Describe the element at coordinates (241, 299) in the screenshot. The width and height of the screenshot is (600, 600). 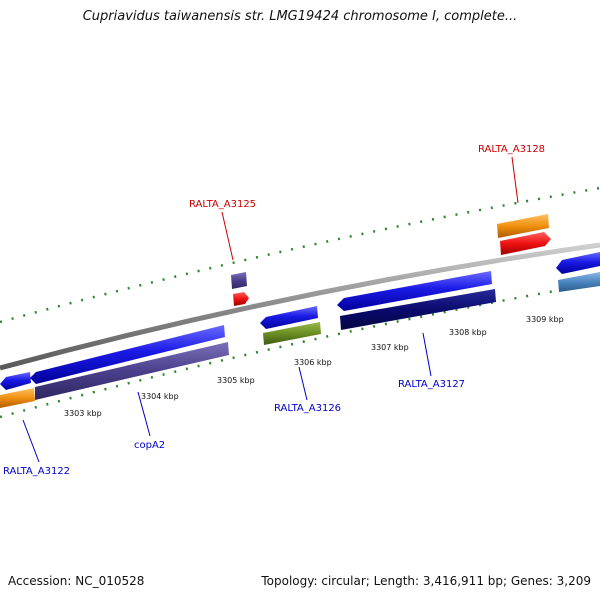
I see `gene-feature-red-small` at that location.